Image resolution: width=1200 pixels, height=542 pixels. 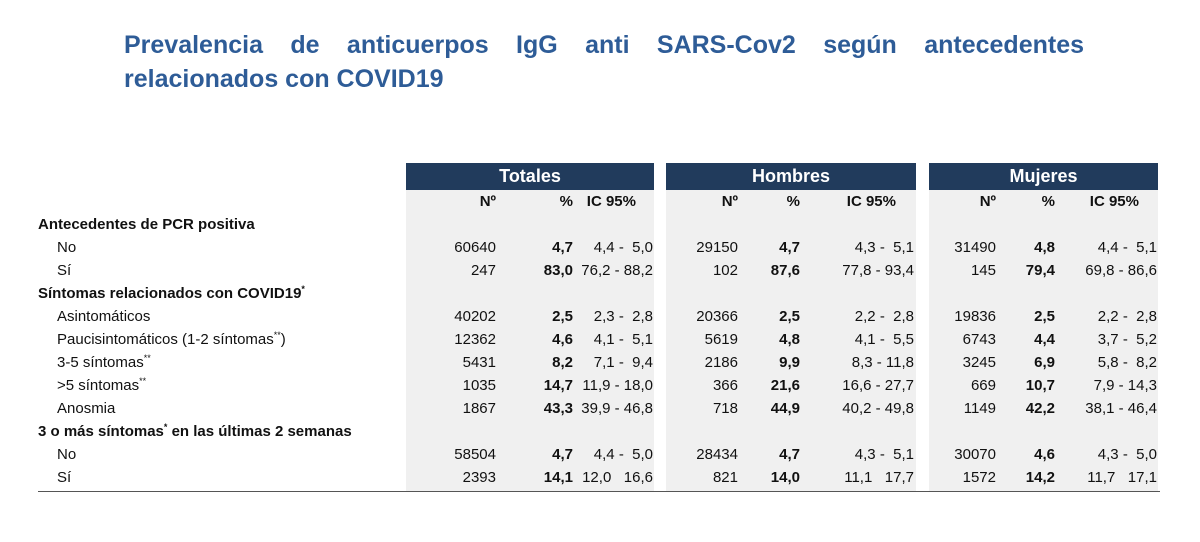 I want to click on cell-n: 29150, so click(x=717, y=247).